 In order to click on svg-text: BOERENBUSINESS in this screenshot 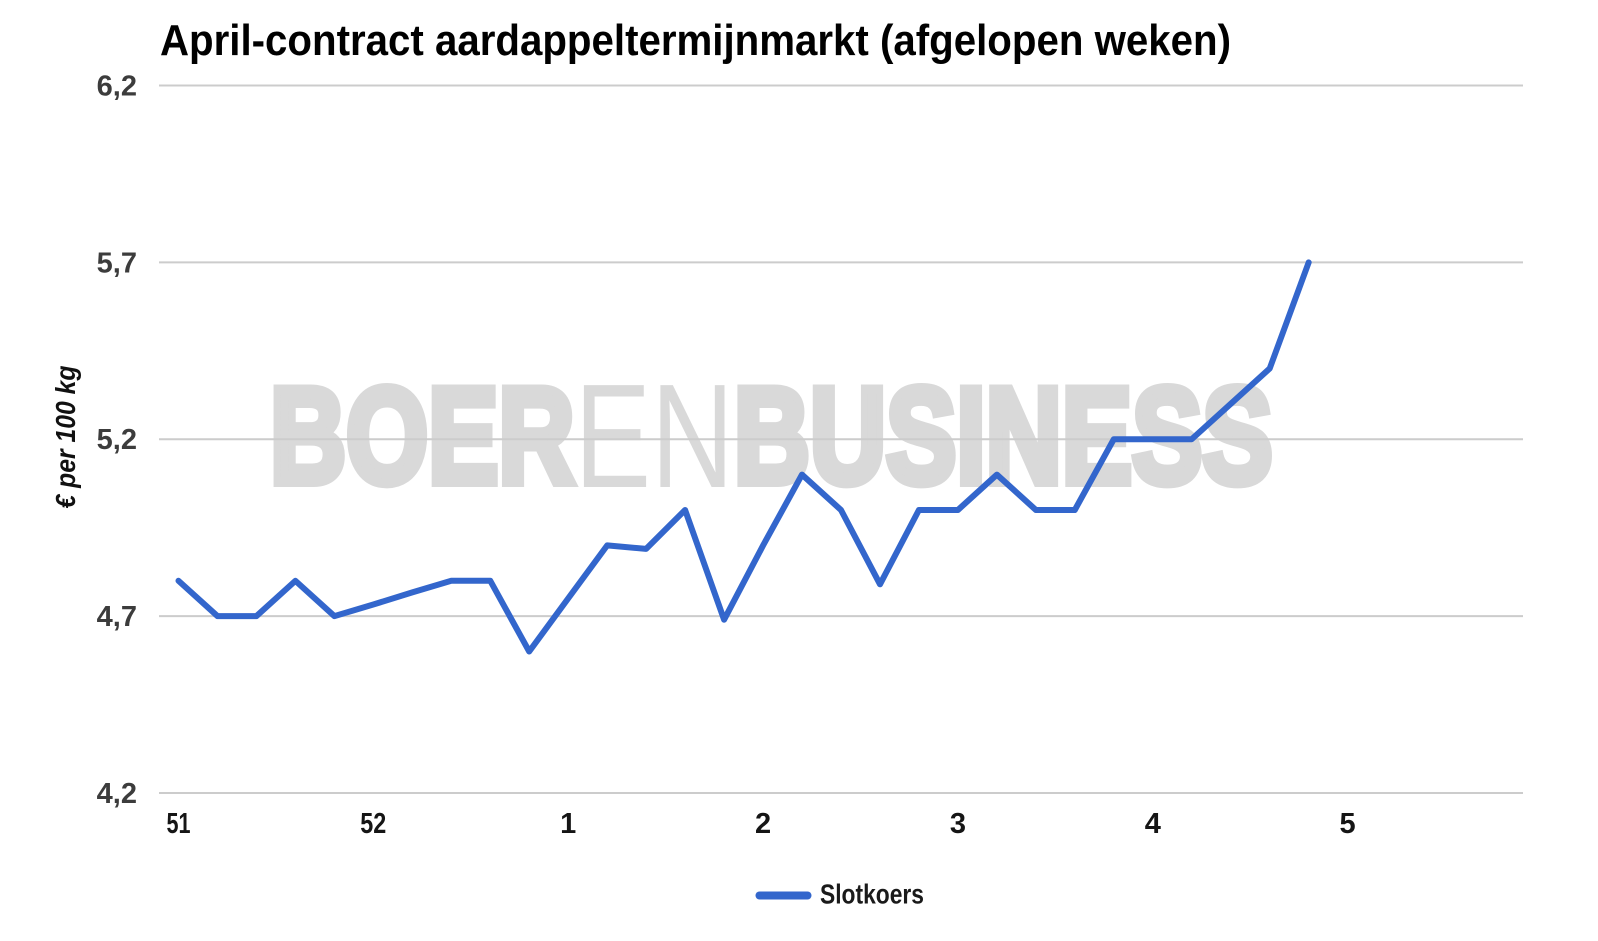, I will do `click(771, 436)`.